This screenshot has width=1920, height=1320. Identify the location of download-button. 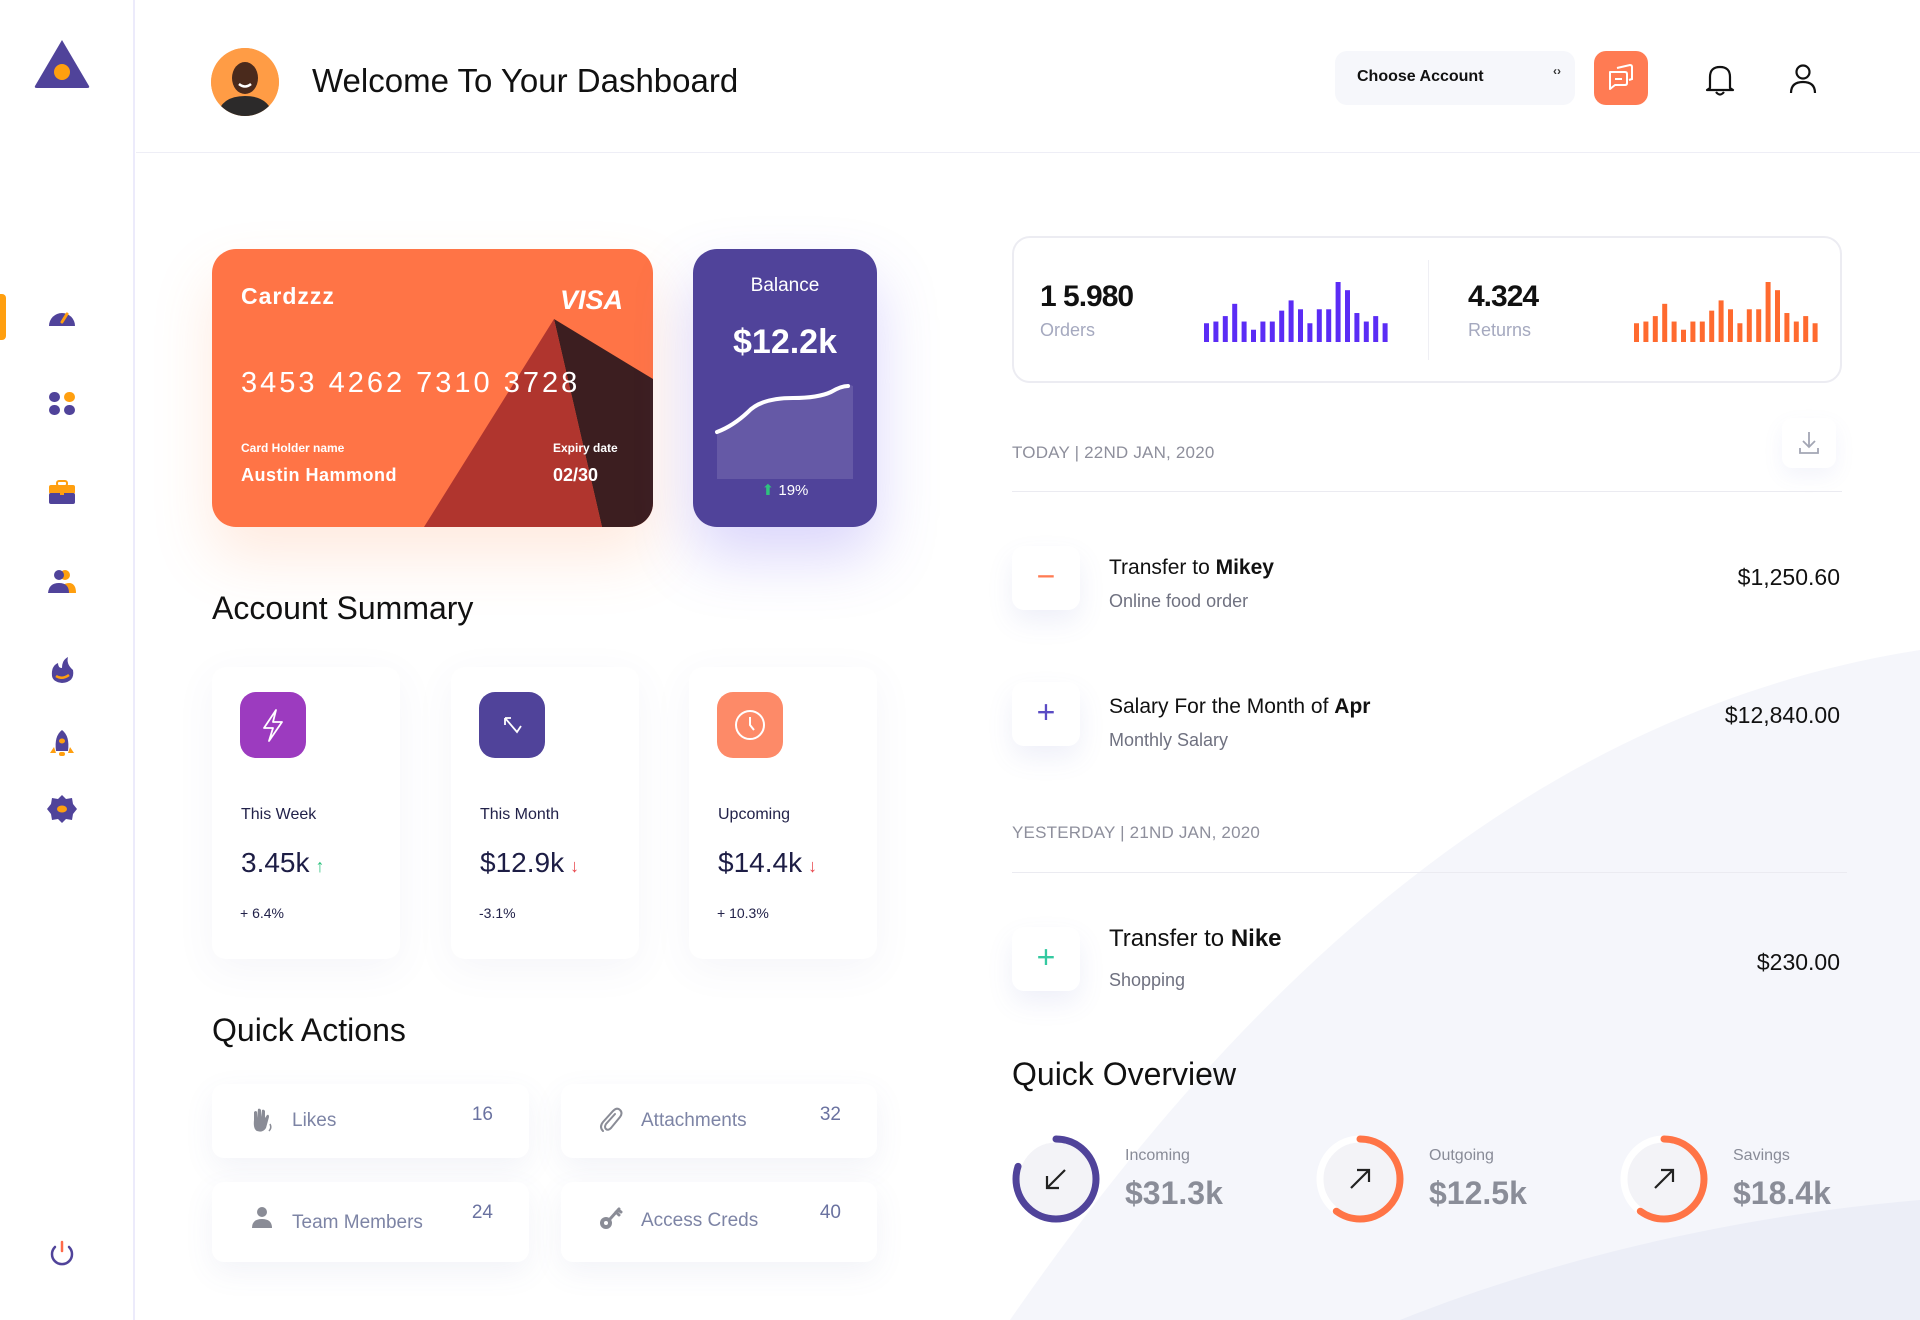
(1809, 443).